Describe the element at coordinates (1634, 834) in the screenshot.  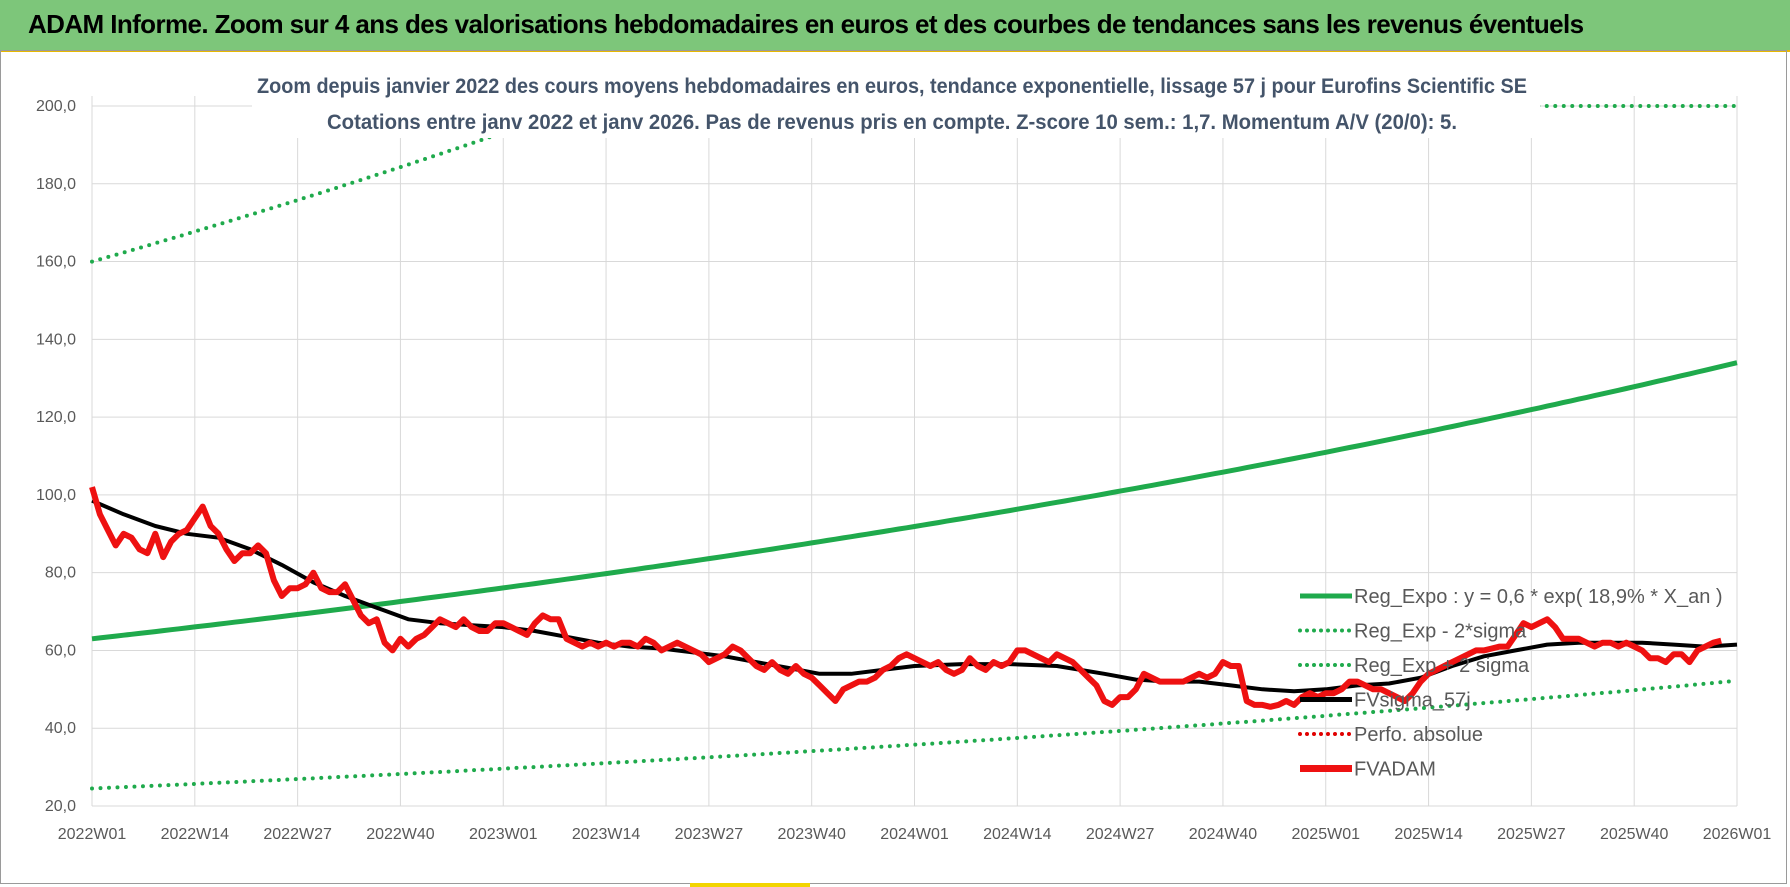
I see `x-tick-label: 2025W40` at that location.